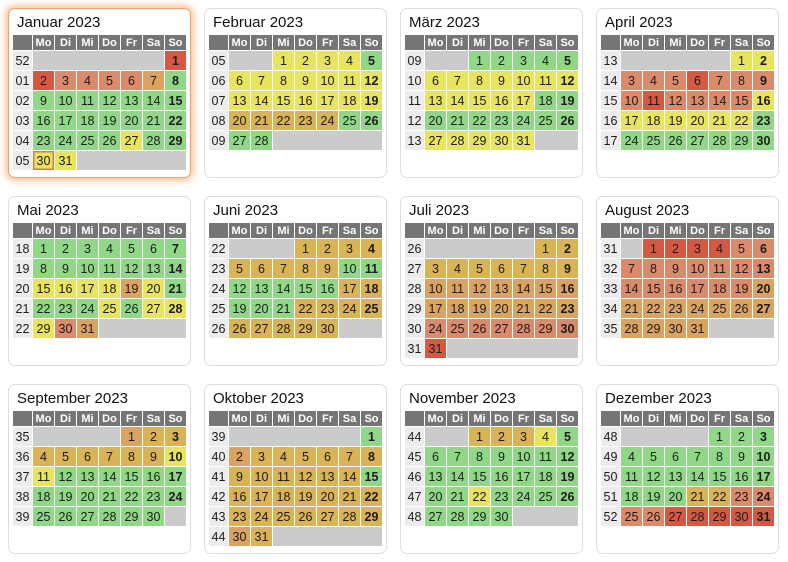  Describe the element at coordinates (175, 496) in the screenshot. I see `day-cell: 24` at that location.